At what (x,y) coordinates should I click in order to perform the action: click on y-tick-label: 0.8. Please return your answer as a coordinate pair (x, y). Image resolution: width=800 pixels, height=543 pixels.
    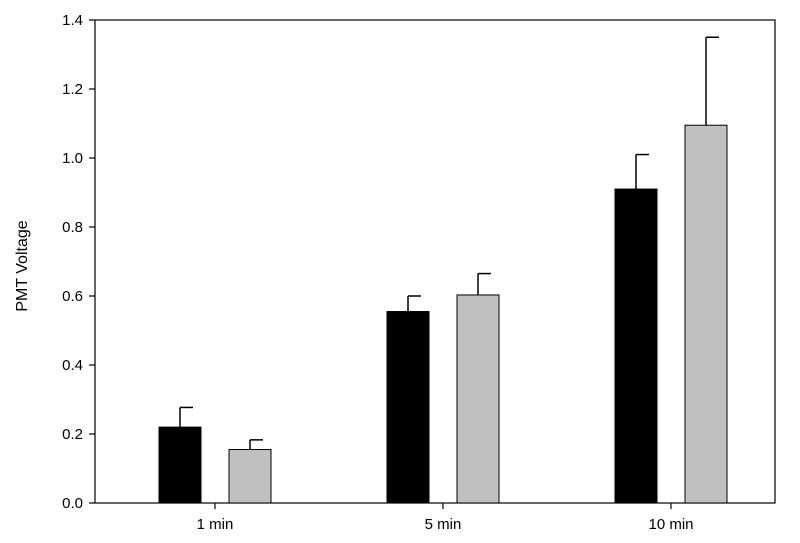
    Looking at the image, I should click on (72, 227).